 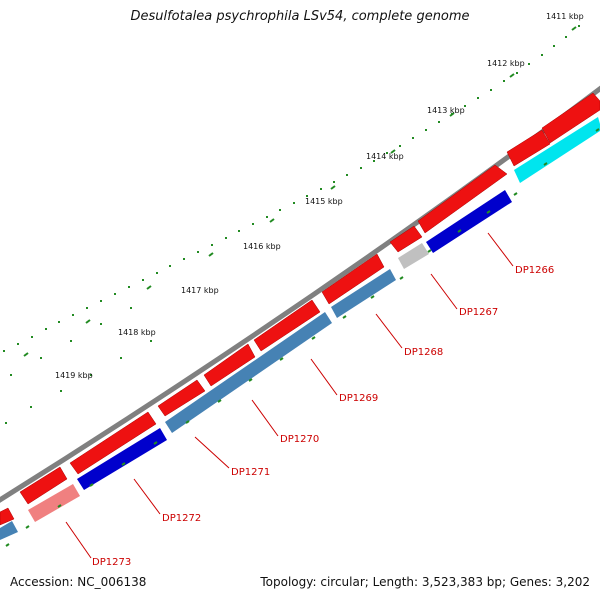 What do you see at coordinates (423, 352) in the screenshot?
I see `gene-label-dp1268: DP1268` at bounding box center [423, 352].